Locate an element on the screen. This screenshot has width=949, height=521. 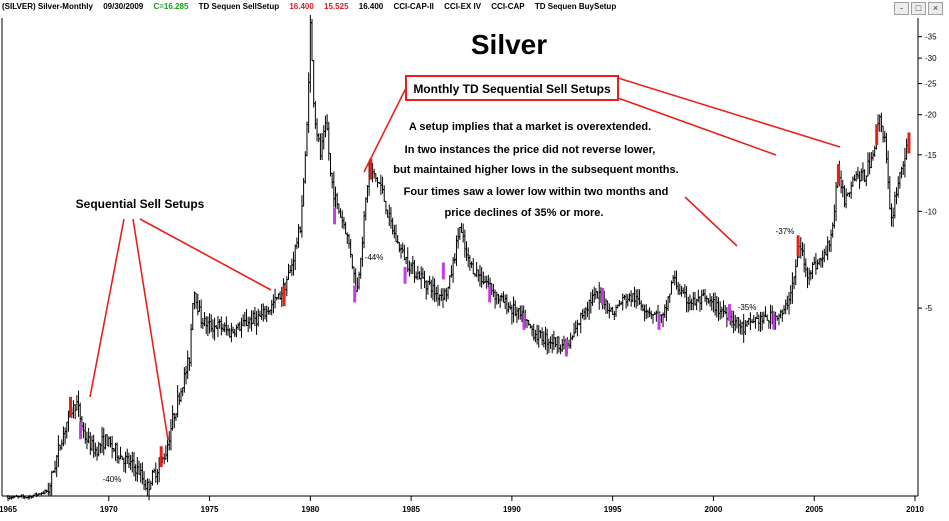
y-tick-label: -15 is located at coordinates (931, 155).